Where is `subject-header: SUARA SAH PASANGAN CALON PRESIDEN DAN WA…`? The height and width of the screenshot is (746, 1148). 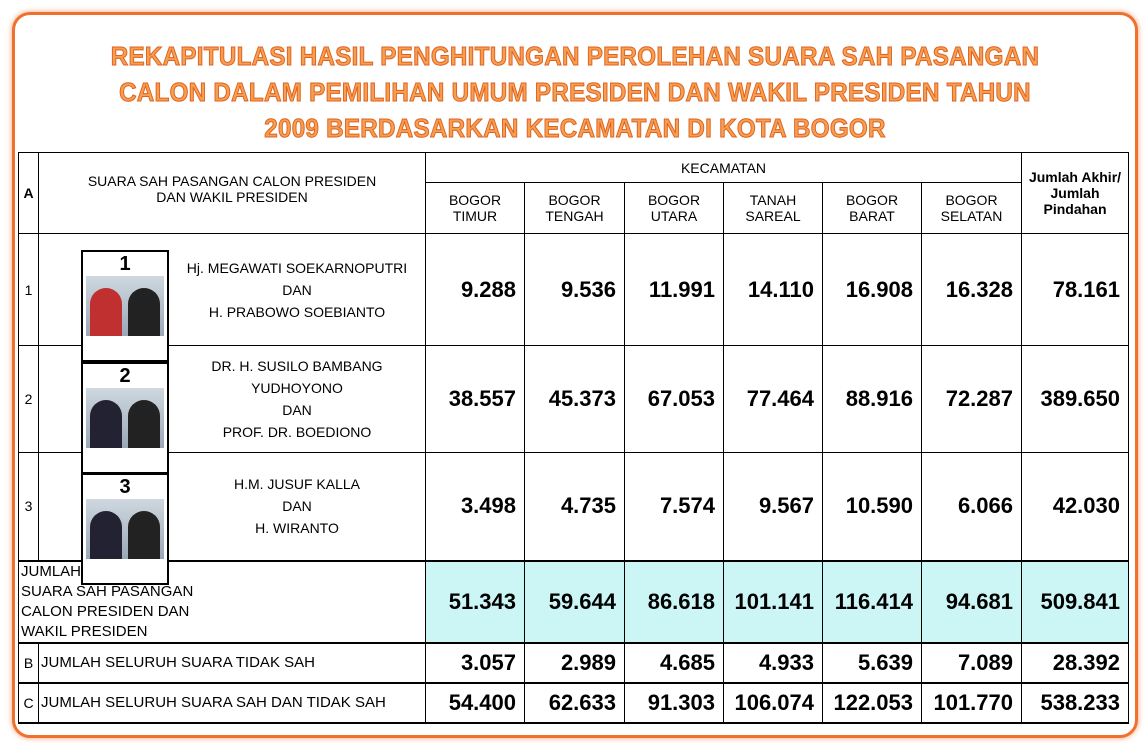 subject-header: SUARA SAH PASANGAN CALON PRESIDEN DAN WA… is located at coordinates (232, 193).